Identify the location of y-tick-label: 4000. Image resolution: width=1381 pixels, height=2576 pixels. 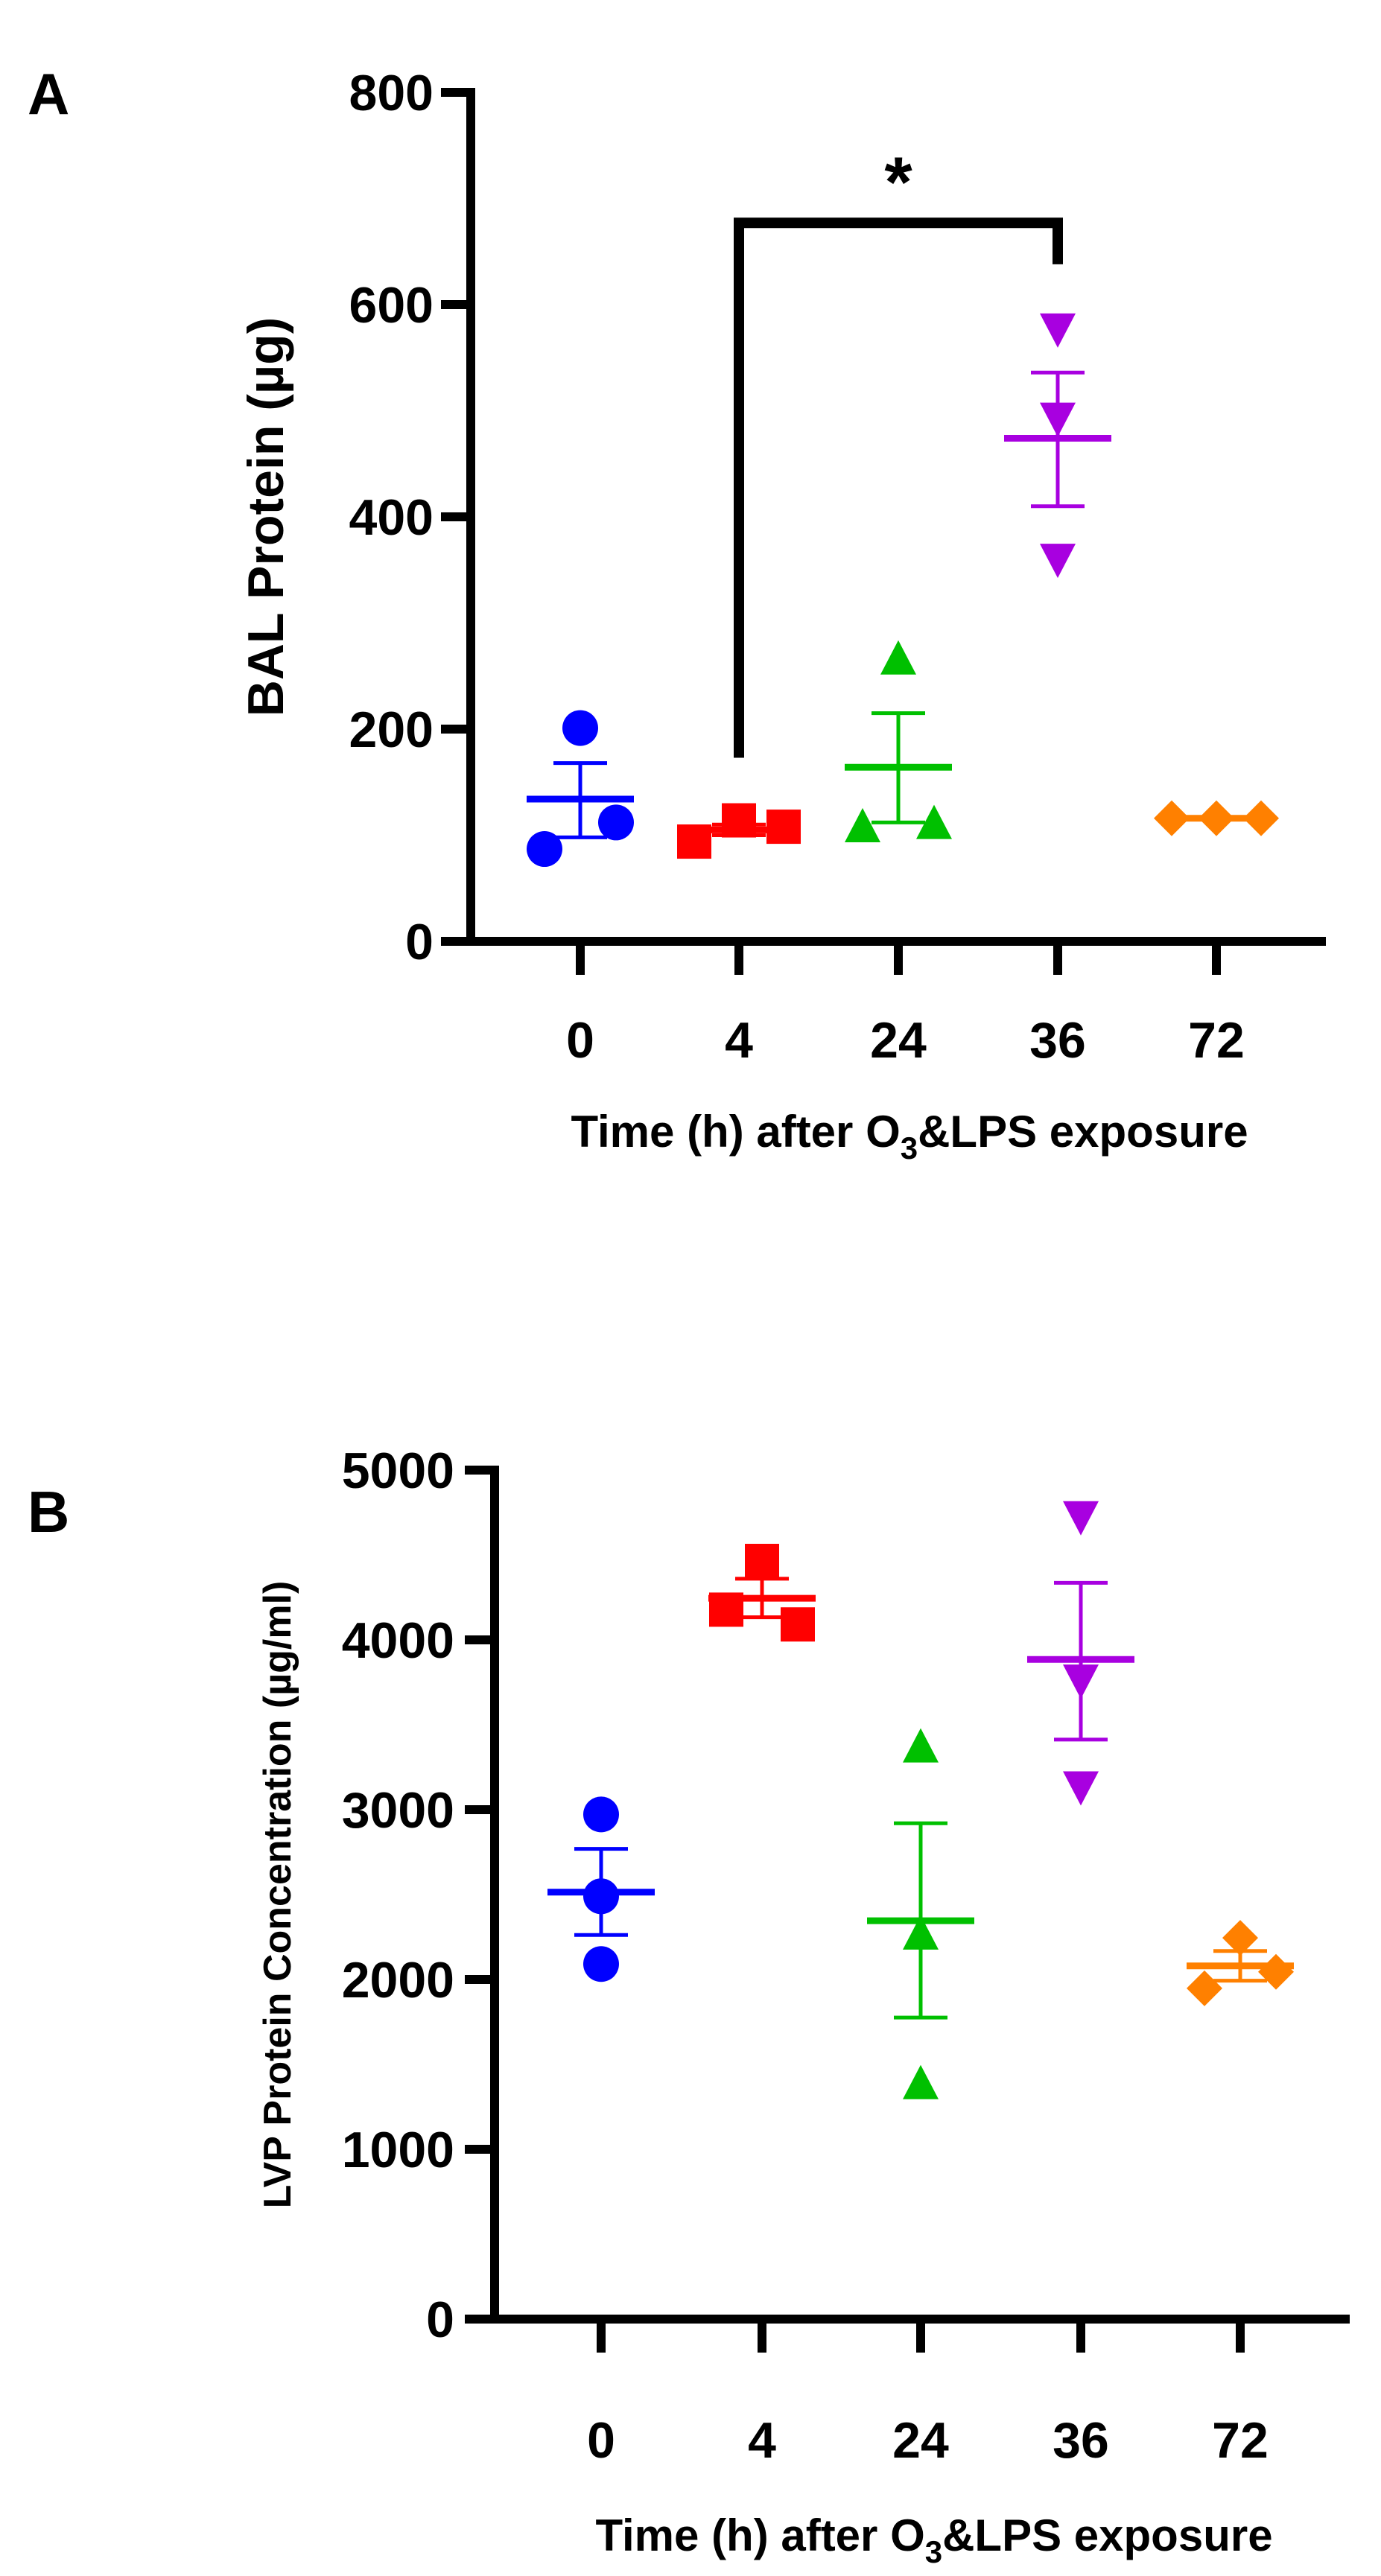
(398, 1640).